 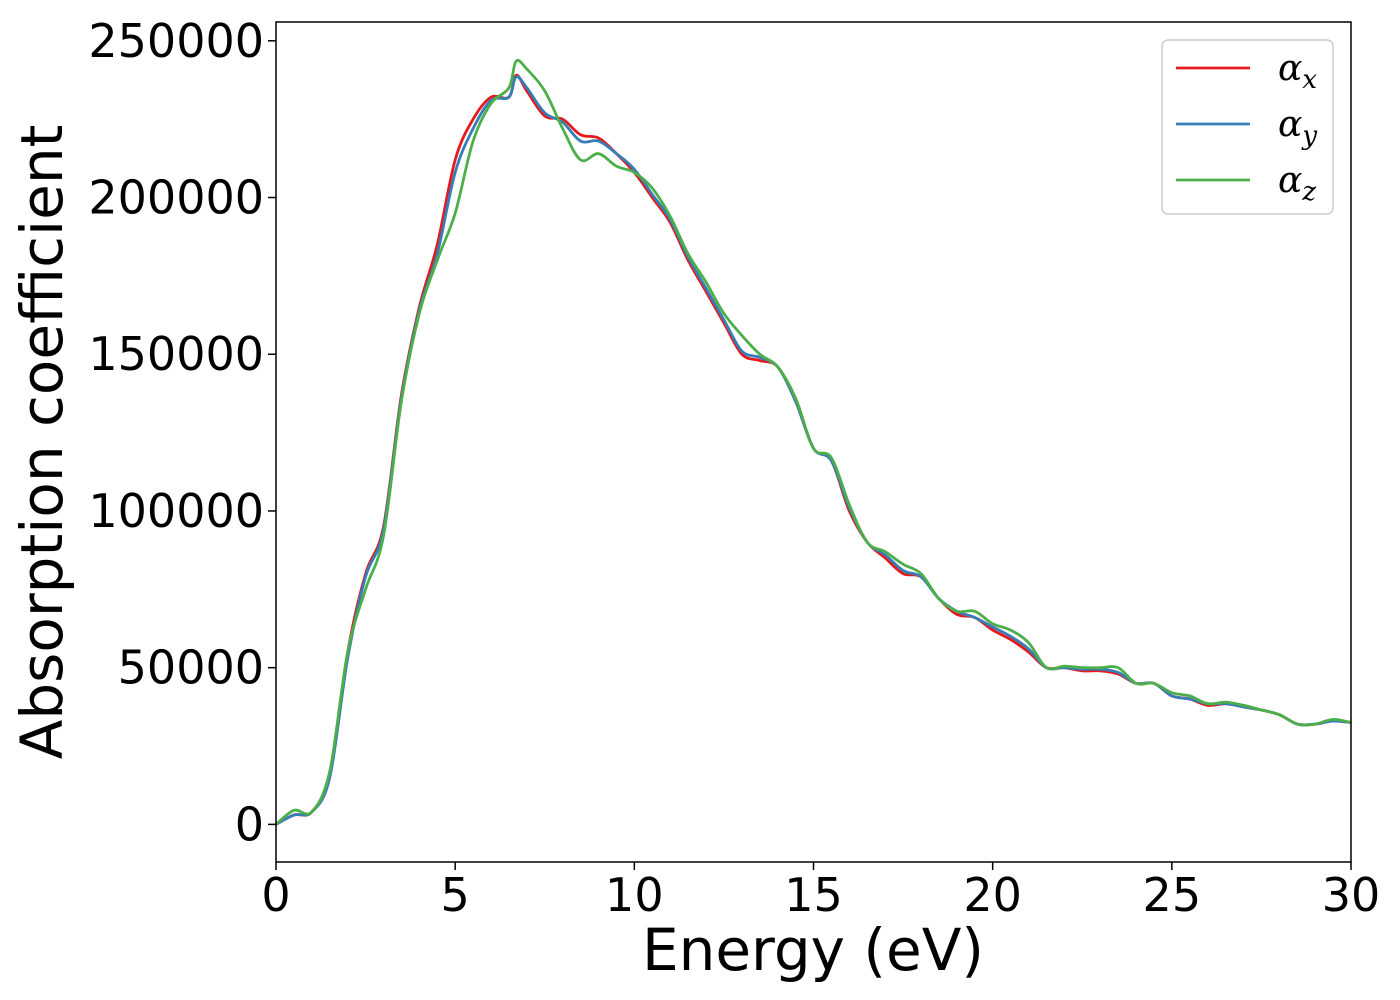 I want to click on legend-label-y: αy, so click(x=1297, y=127).